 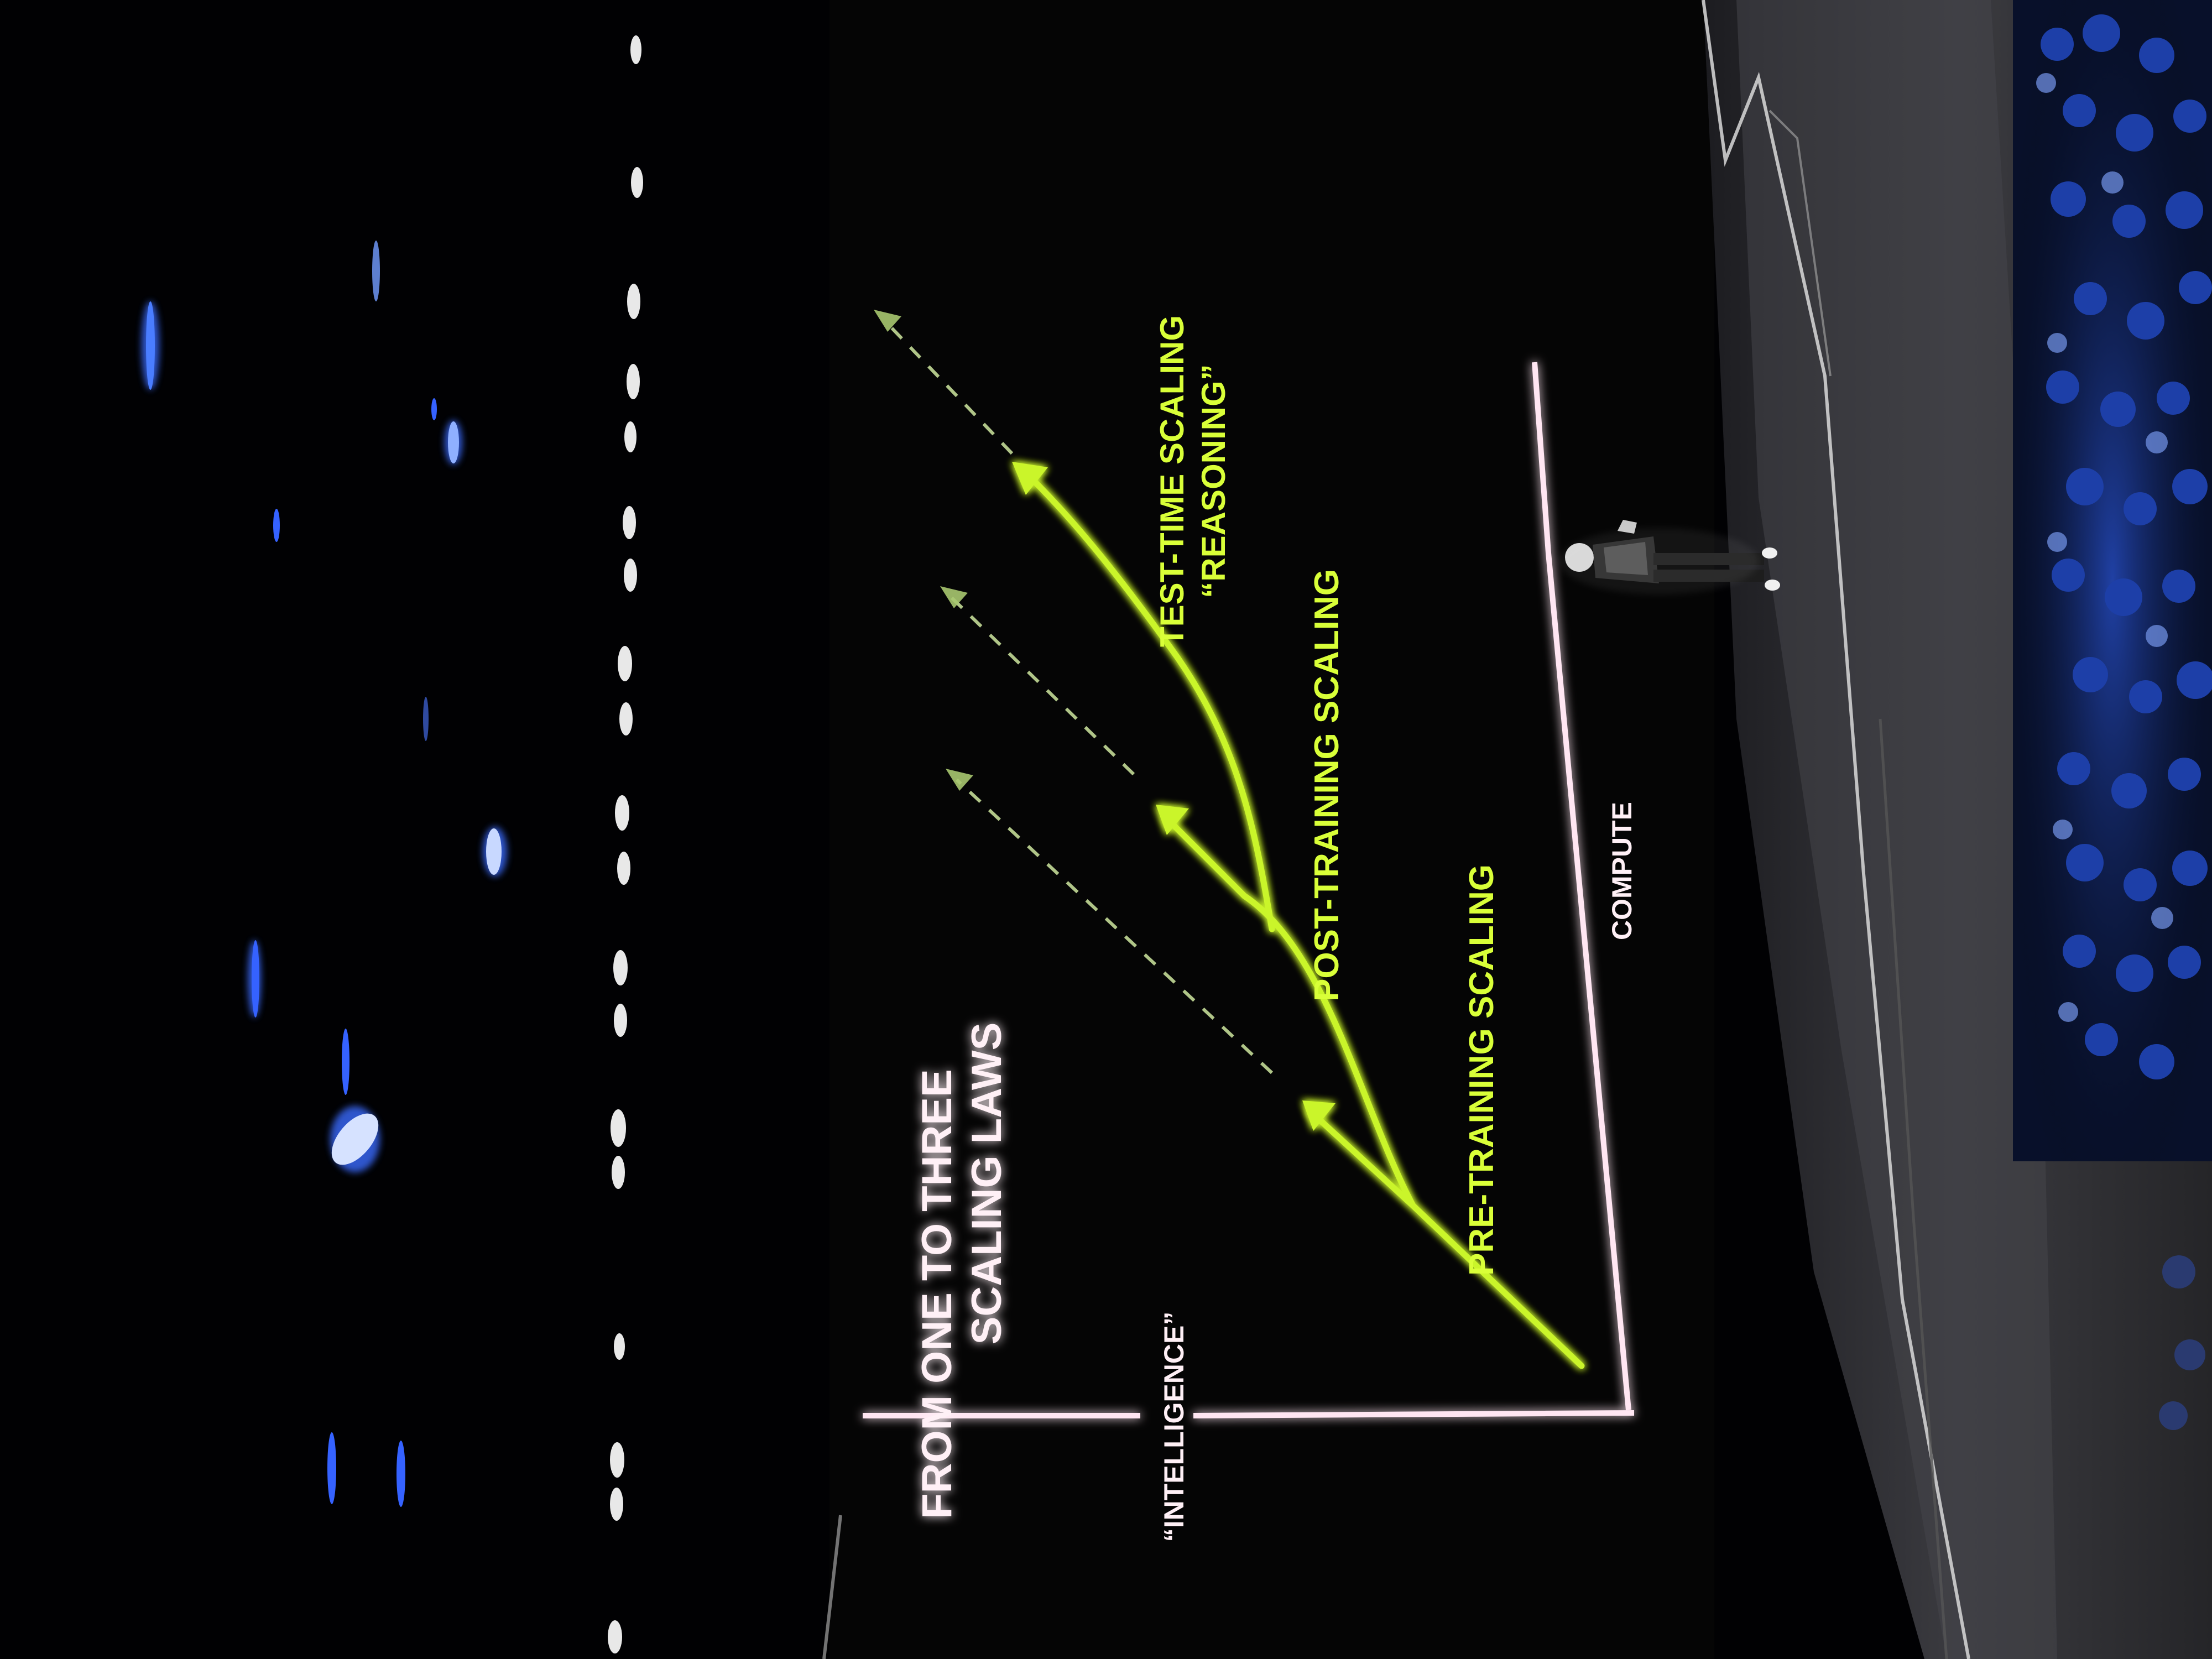 I want to click on testtime-label-line-2: “REASONING”, so click(x=1214, y=481).